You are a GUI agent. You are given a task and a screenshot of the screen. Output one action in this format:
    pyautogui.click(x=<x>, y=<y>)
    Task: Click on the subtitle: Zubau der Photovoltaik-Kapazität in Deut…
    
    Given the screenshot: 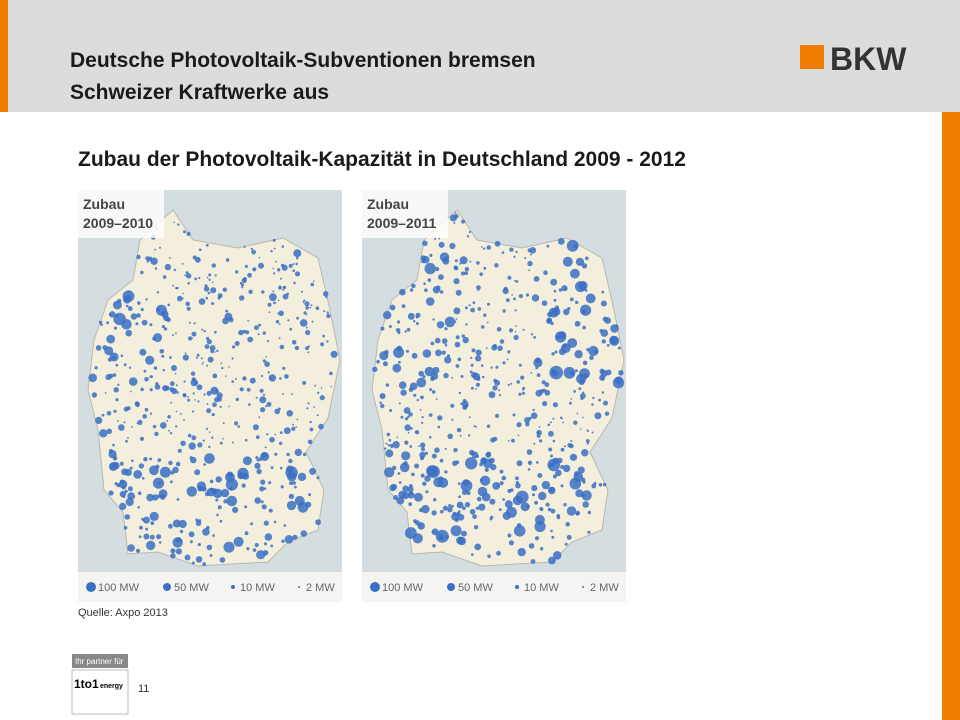 What is the action you would take?
    pyautogui.click(x=382, y=159)
    